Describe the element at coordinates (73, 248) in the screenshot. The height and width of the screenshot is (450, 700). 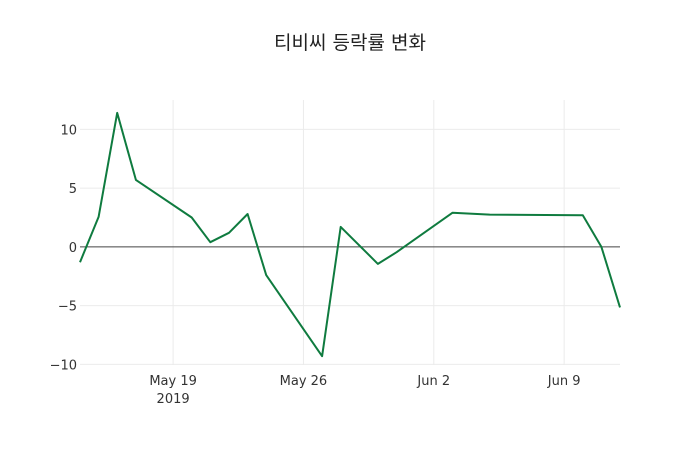
I see `y-tick-label: 0` at that location.